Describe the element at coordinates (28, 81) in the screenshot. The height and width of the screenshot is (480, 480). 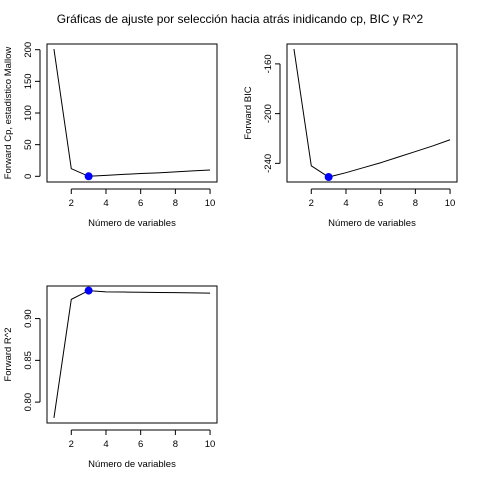
I see `y-tick-label: 150` at that location.